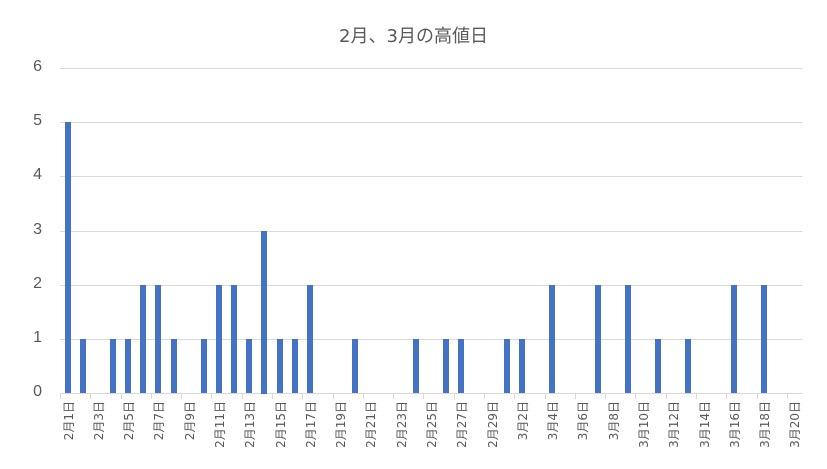 The height and width of the screenshot is (469, 827). I want to click on x-tick-label: 3月18日, so click(765, 424).